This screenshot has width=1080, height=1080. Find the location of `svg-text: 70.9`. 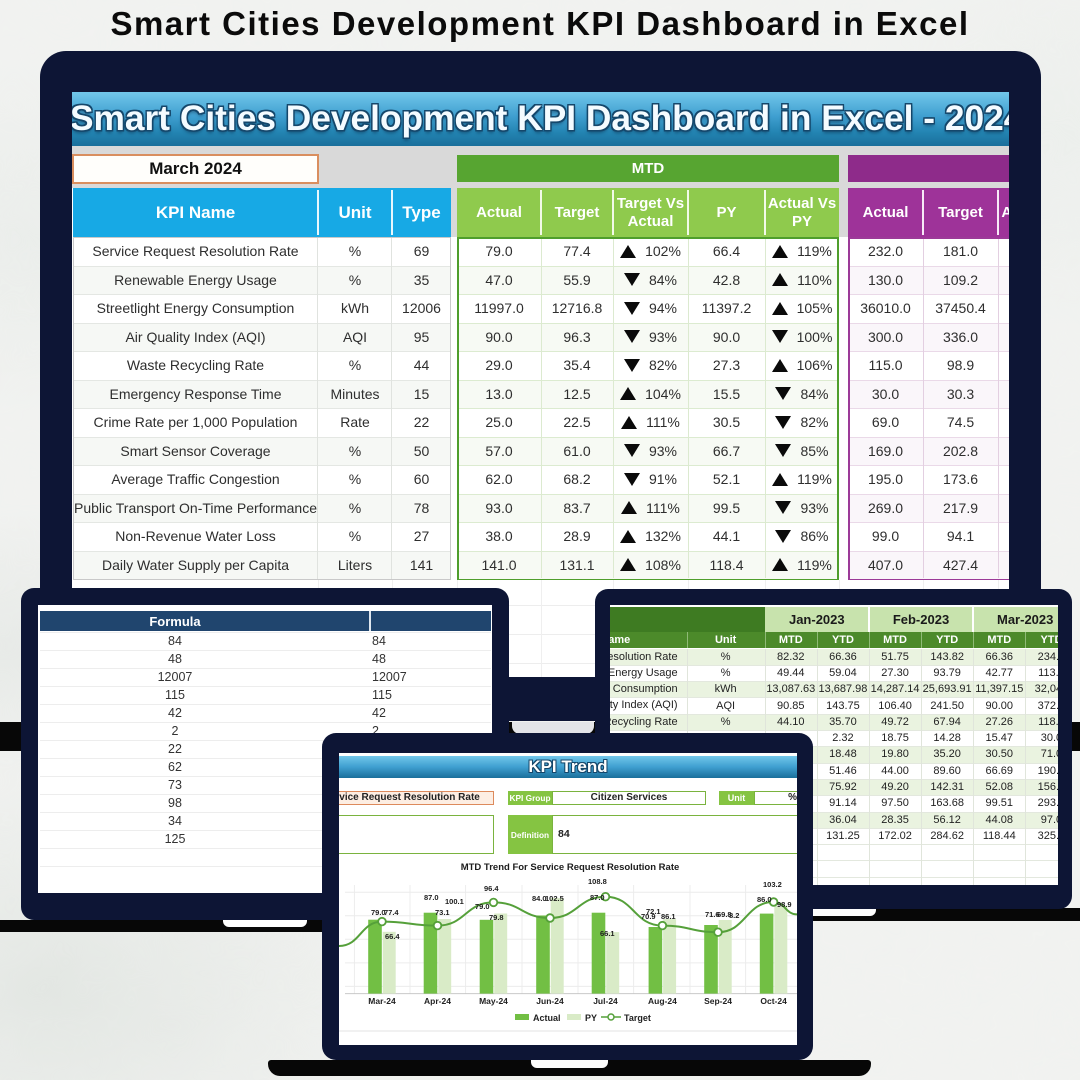

svg-text: 70.9 is located at coordinates (648, 916).